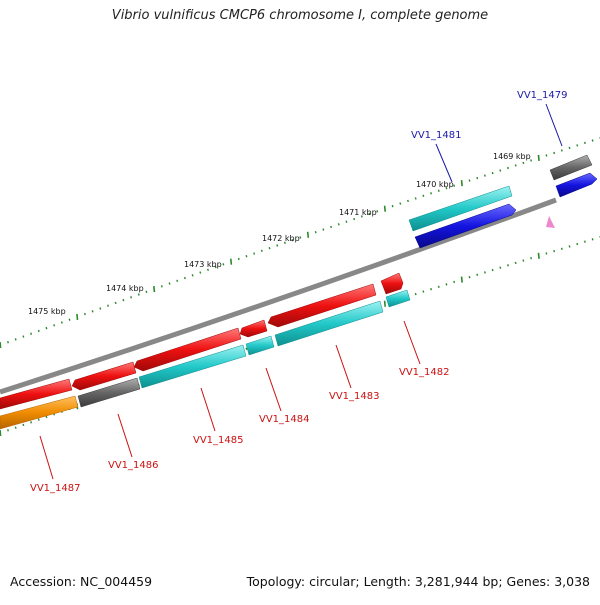 The image size is (600, 605). What do you see at coordinates (81, 581) in the screenshot?
I see `accession-text: Accession: NC_004459` at bounding box center [81, 581].